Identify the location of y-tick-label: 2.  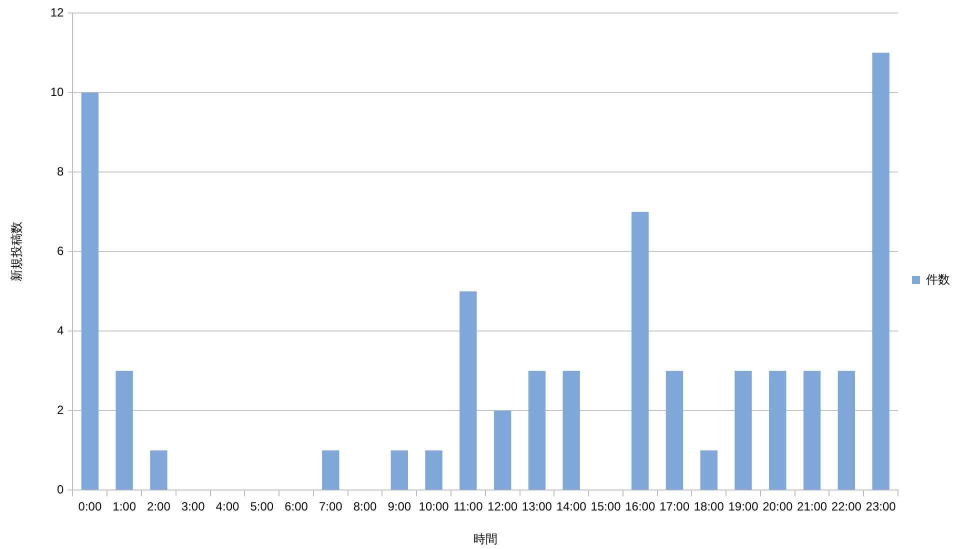
(60, 409).